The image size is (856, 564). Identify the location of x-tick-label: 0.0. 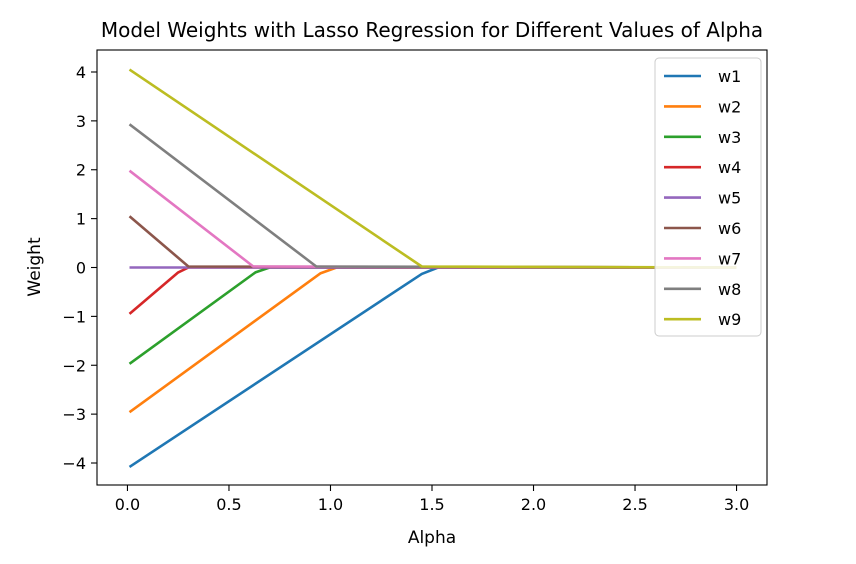
(127, 504).